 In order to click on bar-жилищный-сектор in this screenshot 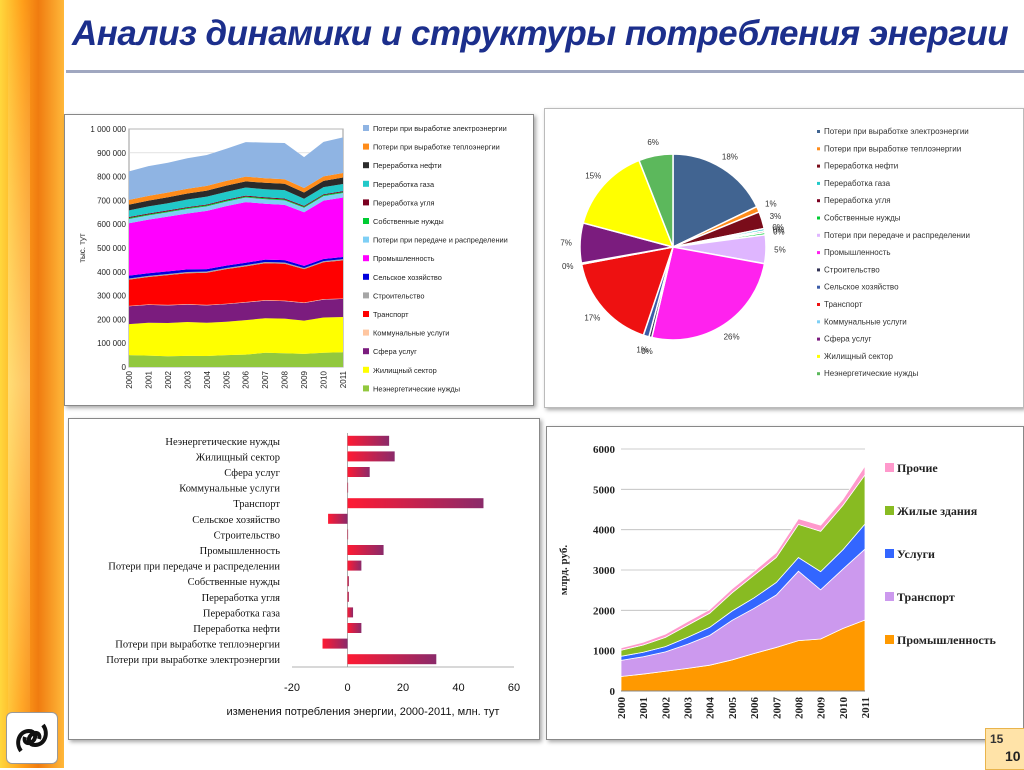, I will do `click(371, 456)`.